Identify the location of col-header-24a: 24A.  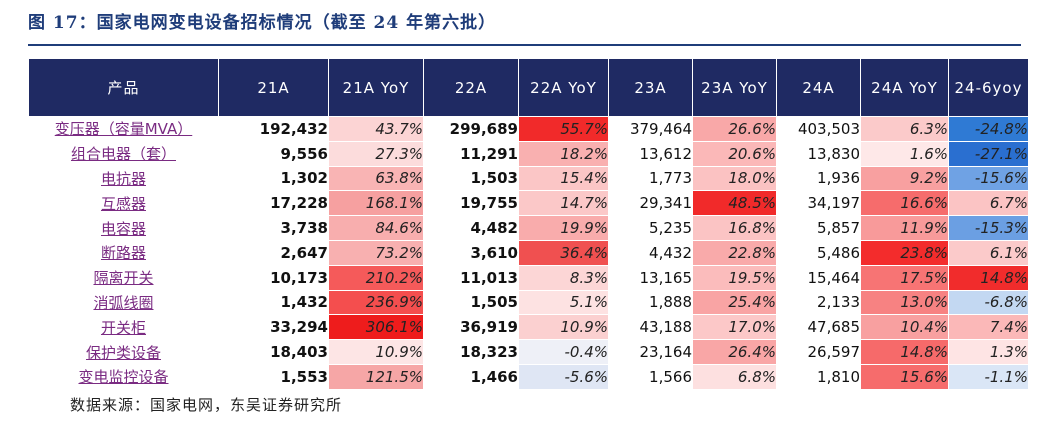
(818, 87).